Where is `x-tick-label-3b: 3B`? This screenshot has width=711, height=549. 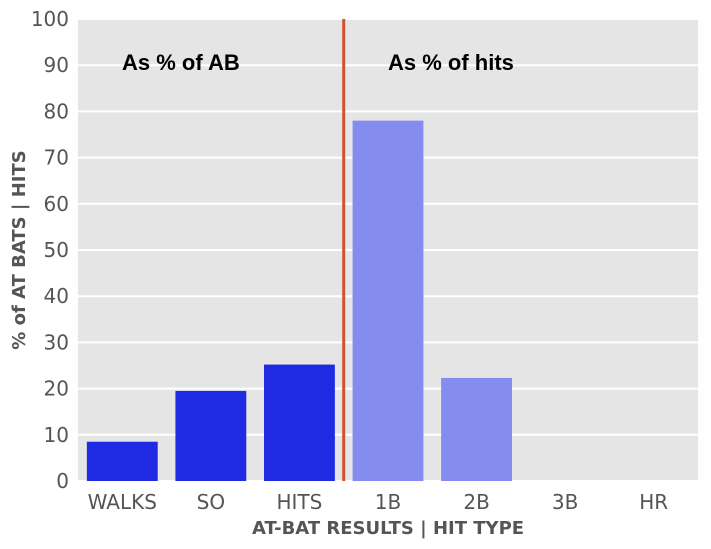
x-tick-label-3b: 3B is located at coordinates (565, 502).